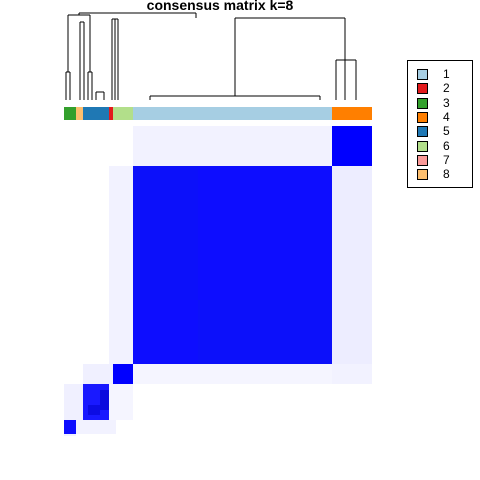 The height and width of the screenshot is (480, 480). I want to click on class-annotation-bar, so click(218, 113).